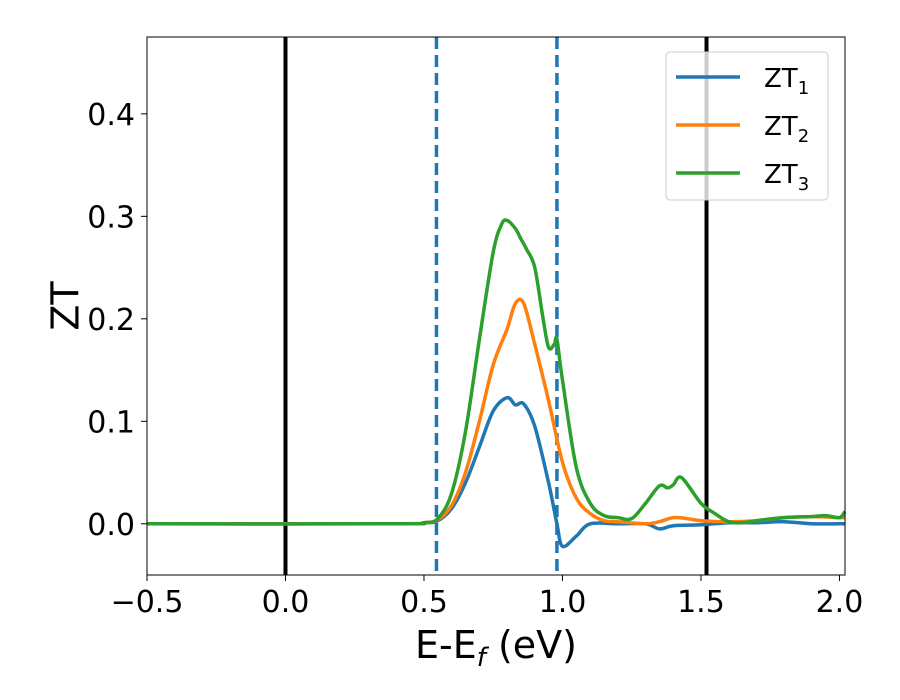 This screenshot has height=700, width=900. What do you see at coordinates (111, 422) in the screenshot?
I see `y-tick-label: 0.1` at bounding box center [111, 422].